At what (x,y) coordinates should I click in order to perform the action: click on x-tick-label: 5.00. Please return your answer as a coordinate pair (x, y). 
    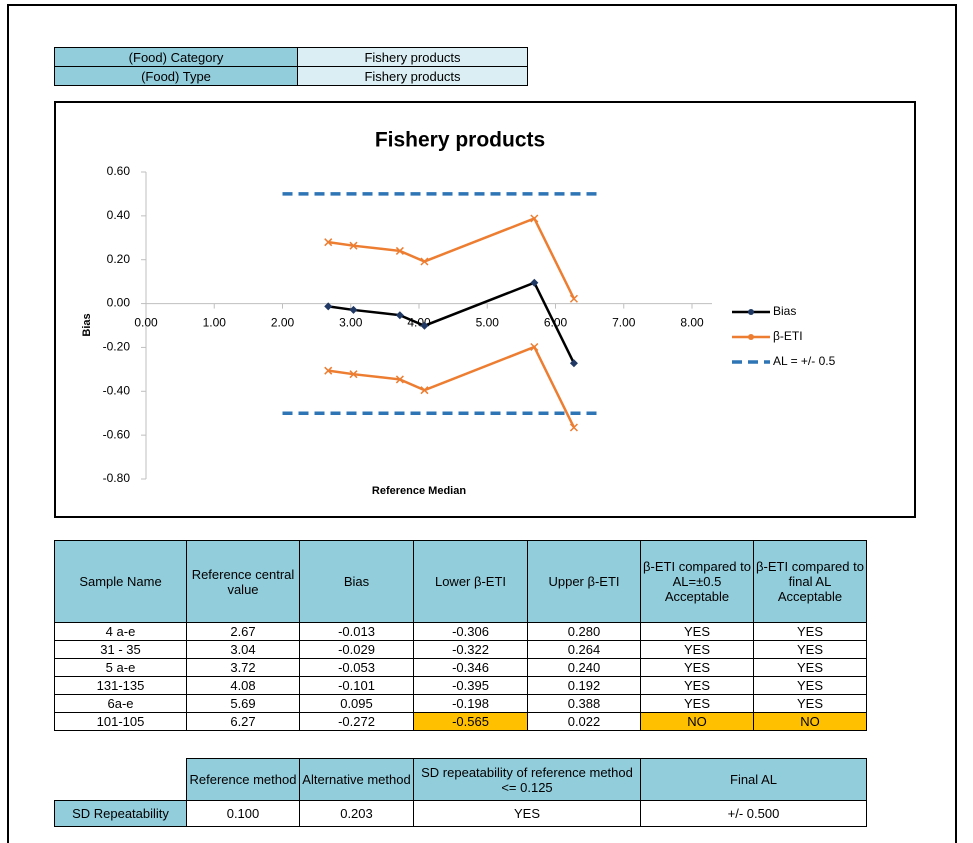
    Looking at the image, I should click on (488, 323).